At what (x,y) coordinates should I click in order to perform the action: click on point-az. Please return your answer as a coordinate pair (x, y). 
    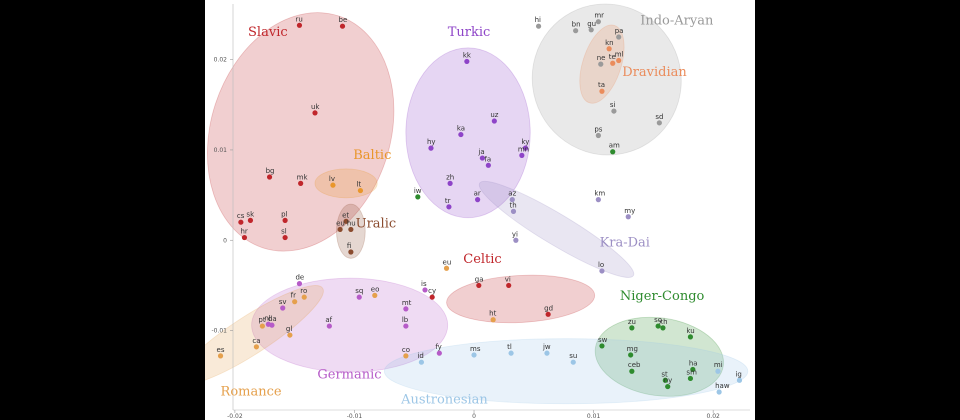
    Looking at the image, I should click on (512, 200).